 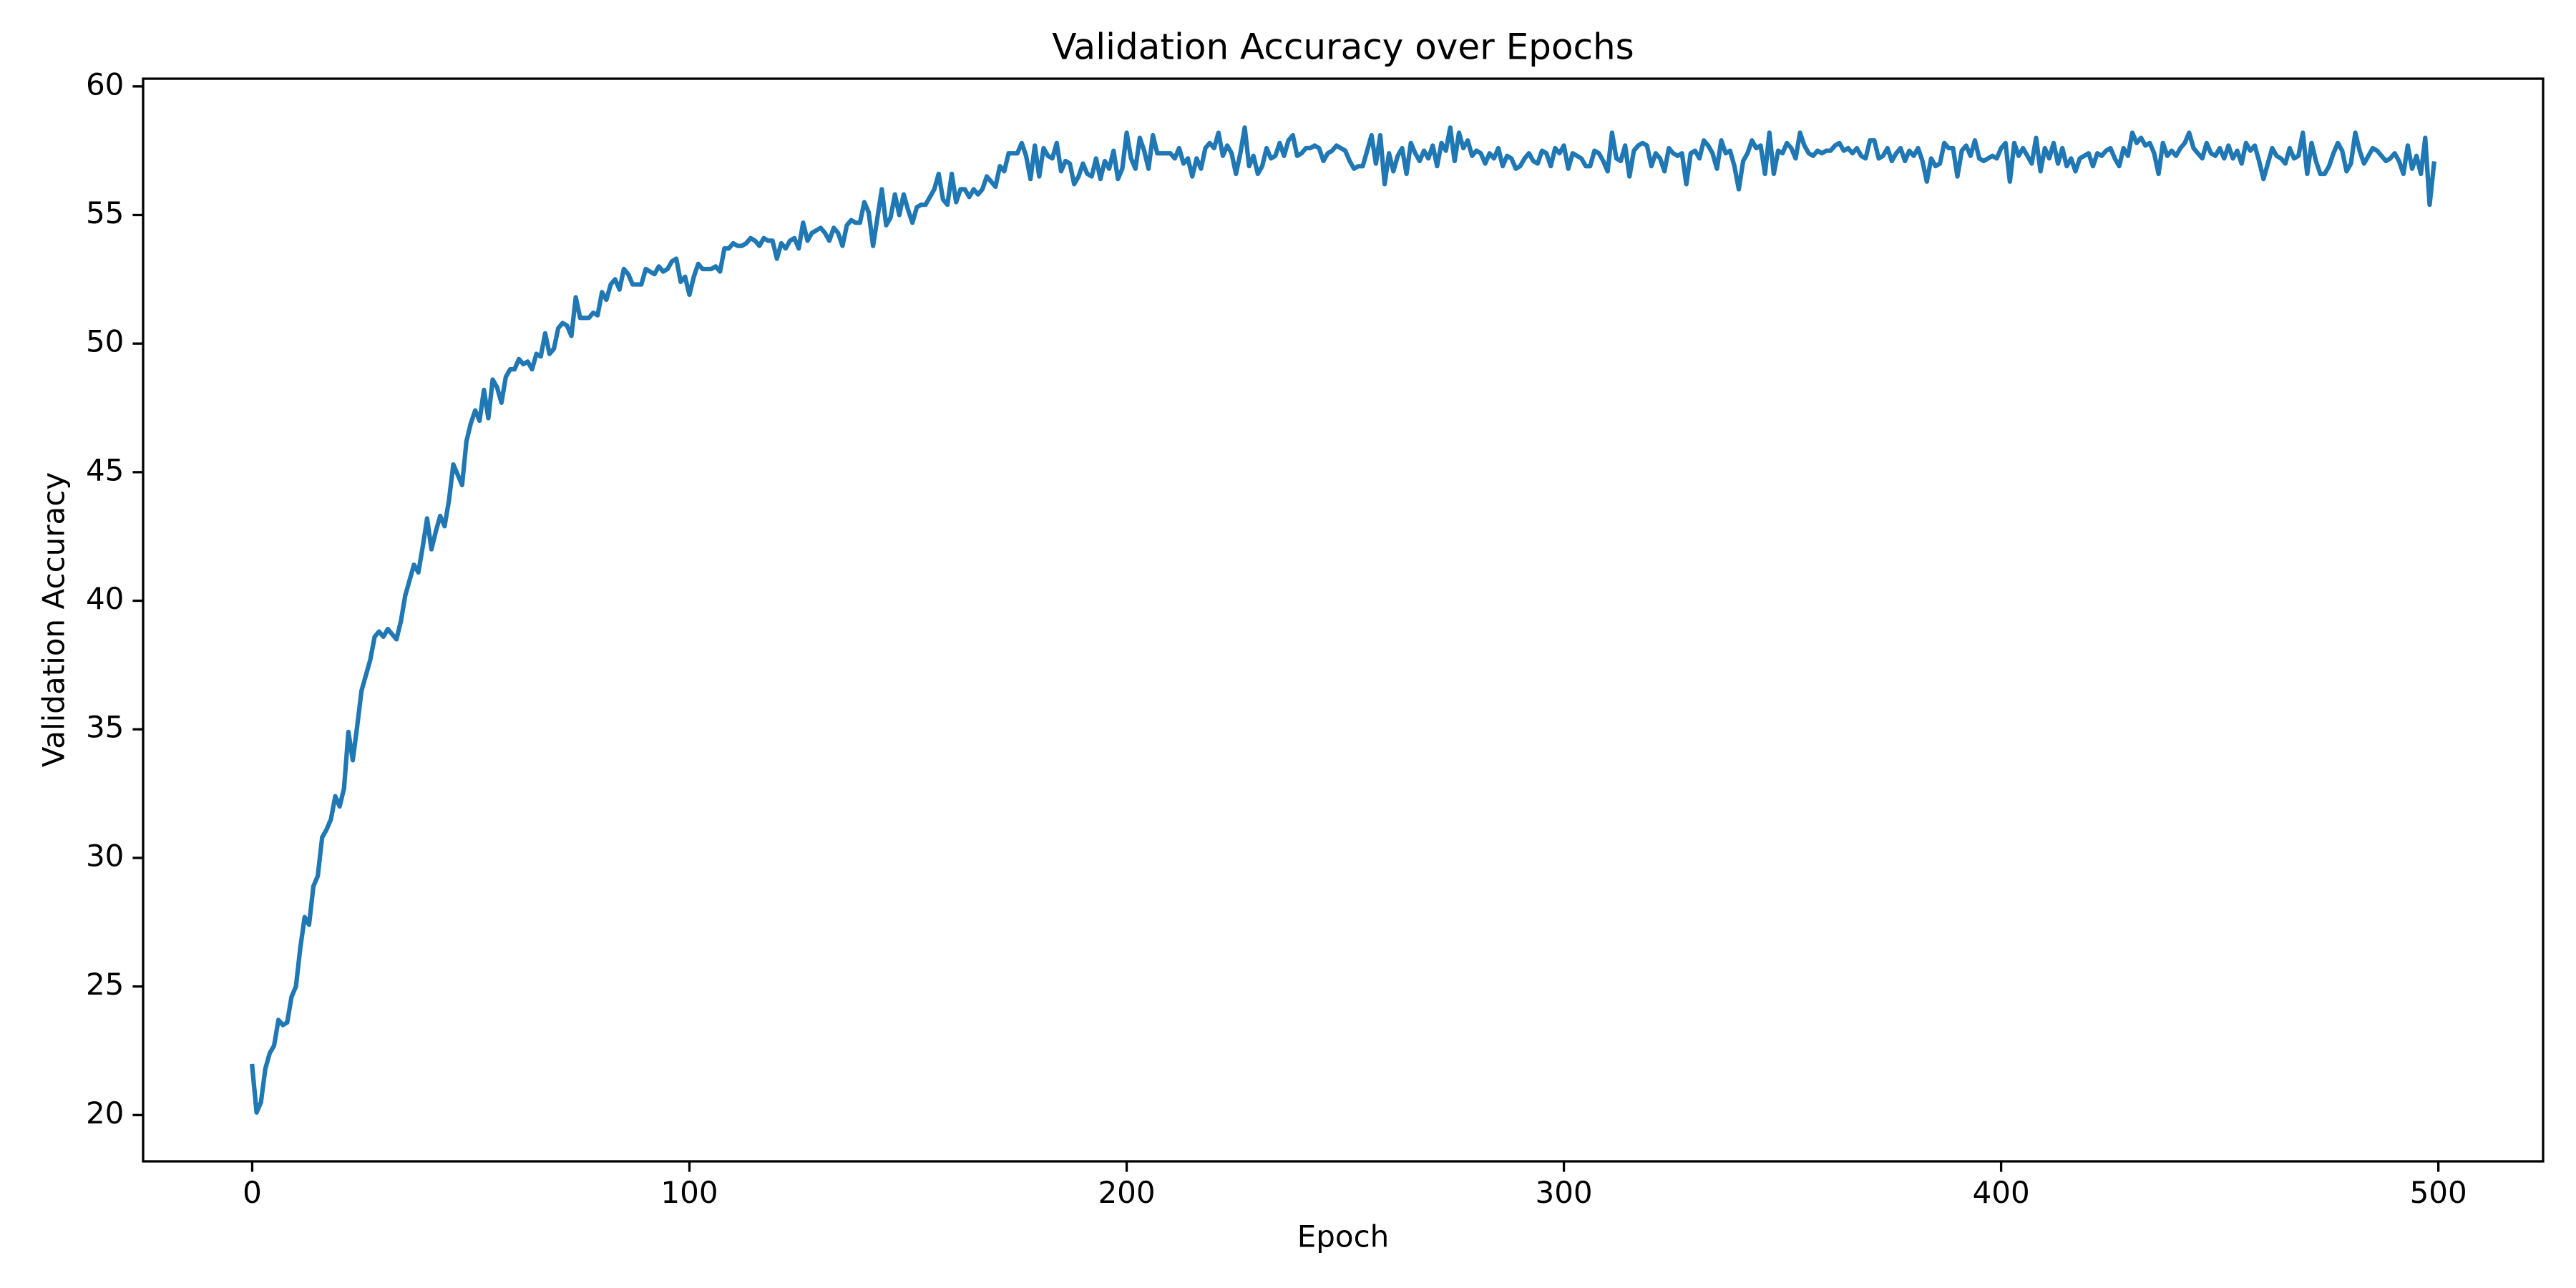 I want to click on x-tick-label: 500, so click(x=2438, y=1192).